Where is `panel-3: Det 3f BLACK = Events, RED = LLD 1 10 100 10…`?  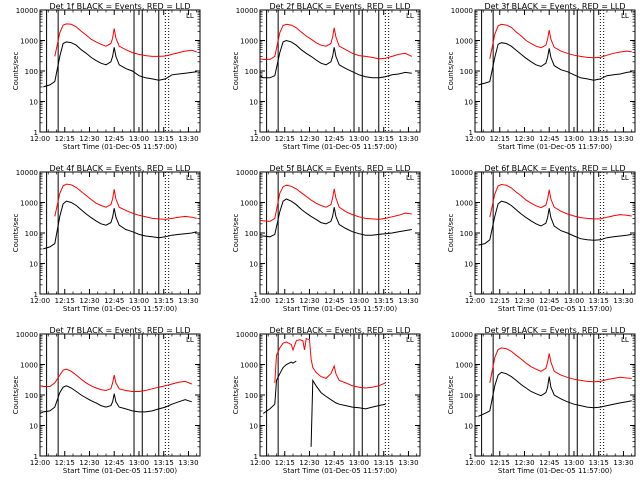
panel-3: Det 3f BLACK = Events, RED = LLD 1 10 100 10… is located at coordinates (541, 76).